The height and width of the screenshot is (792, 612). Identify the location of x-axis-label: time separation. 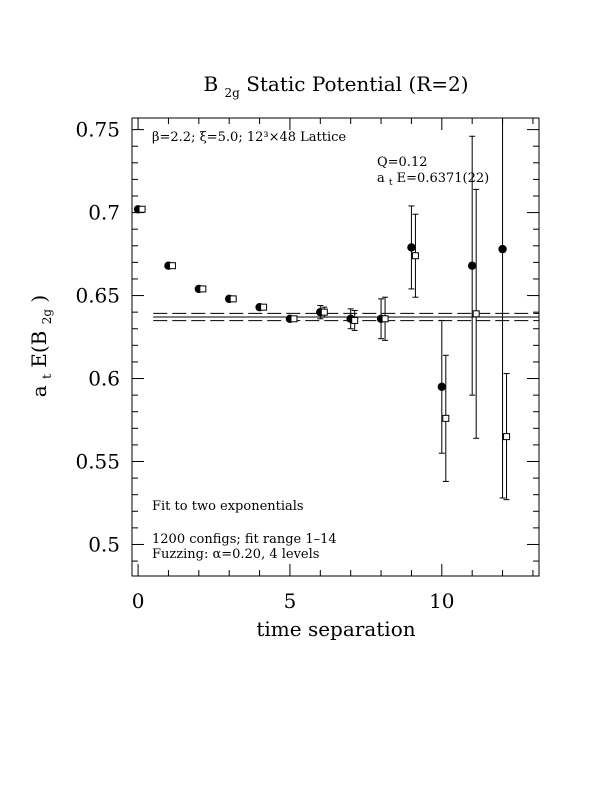
(335, 629).